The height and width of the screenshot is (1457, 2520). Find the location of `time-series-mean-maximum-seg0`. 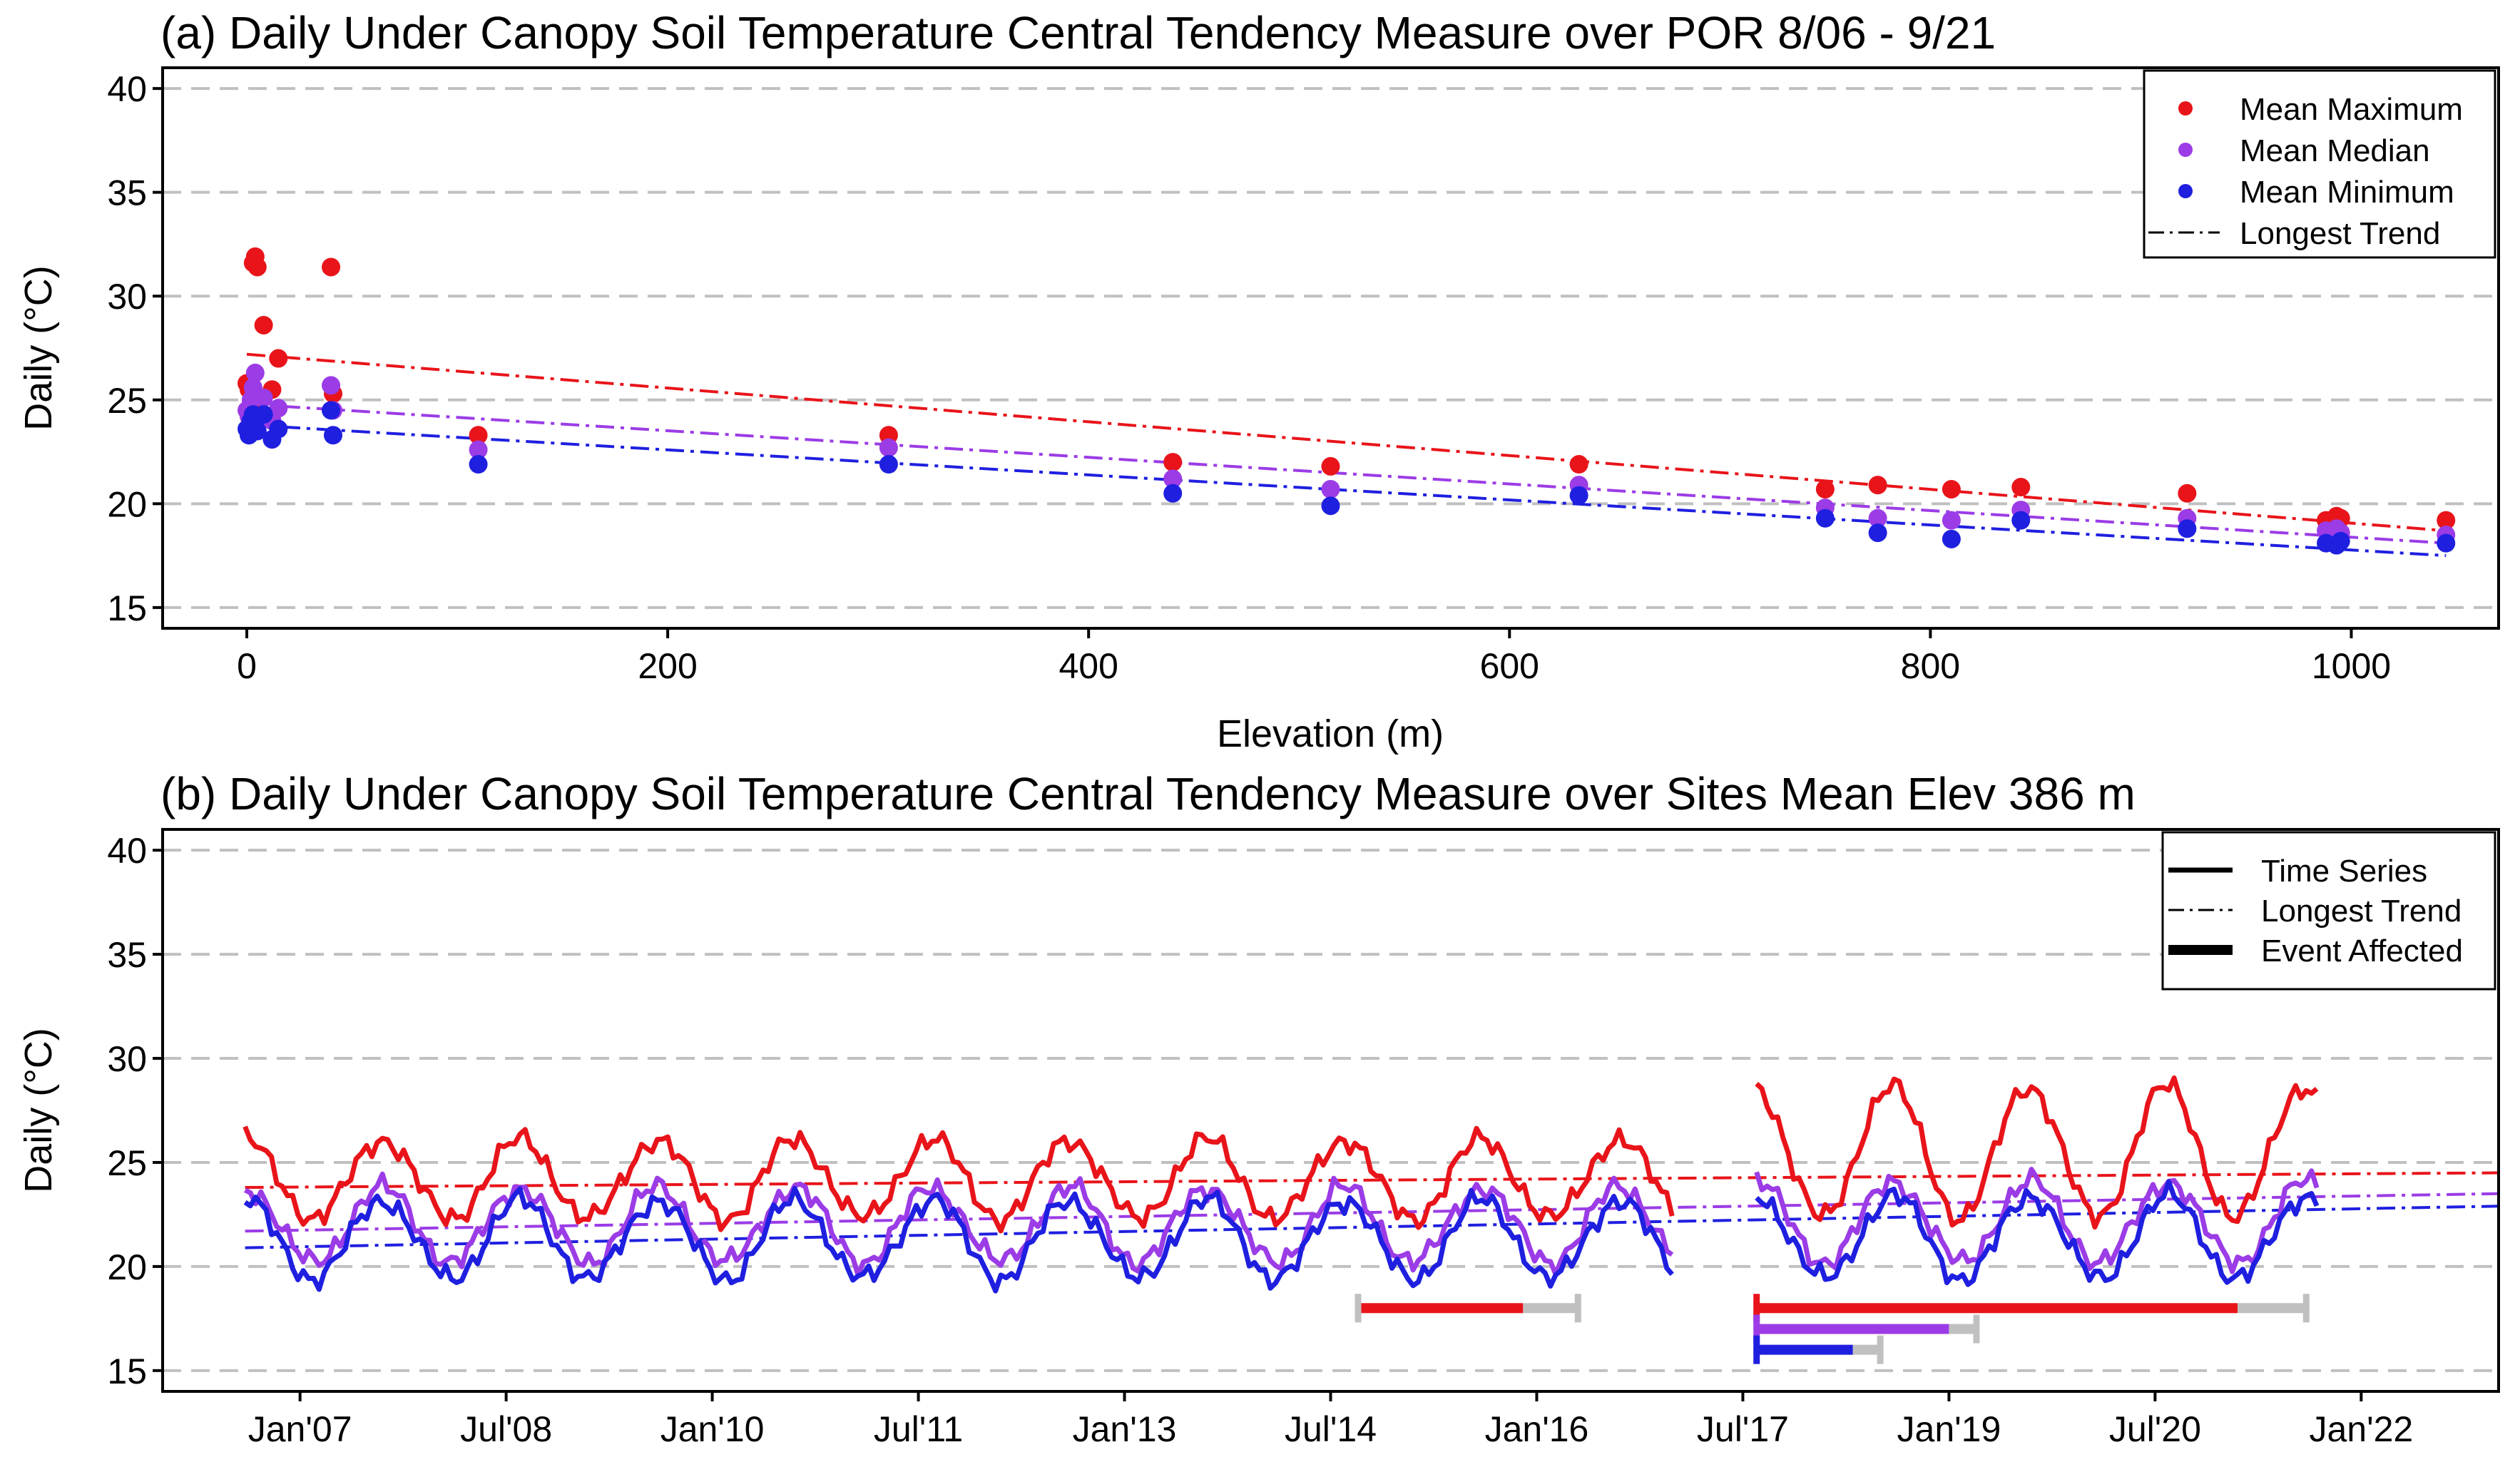

time-series-mean-maximum-seg0 is located at coordinates (959, 1179).